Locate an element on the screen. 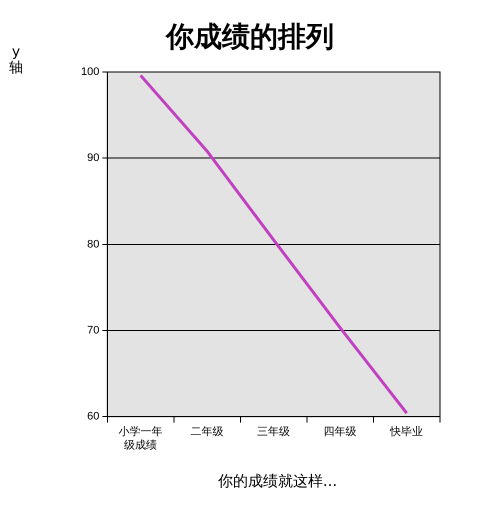  y-axis-title: y轴 is located at coordinates (16, 60).